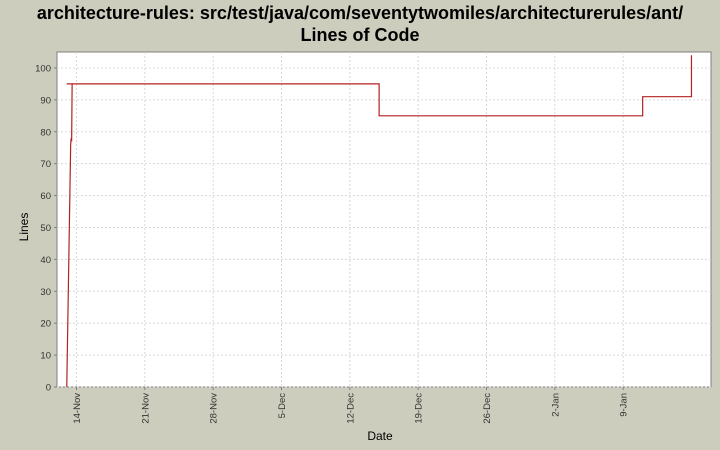 This screenshot has height=450, width=720. What do you see at coordinates (214, 408) in the screenshot?
I see `x-tick-label: 28-Nov` at bounding box center [214, 408].